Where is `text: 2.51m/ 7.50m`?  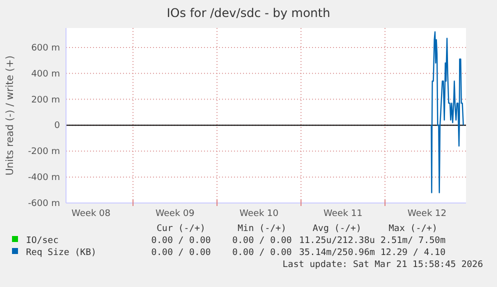 text: 2.51m/ 7.50m is located at coordinates (413, 241).